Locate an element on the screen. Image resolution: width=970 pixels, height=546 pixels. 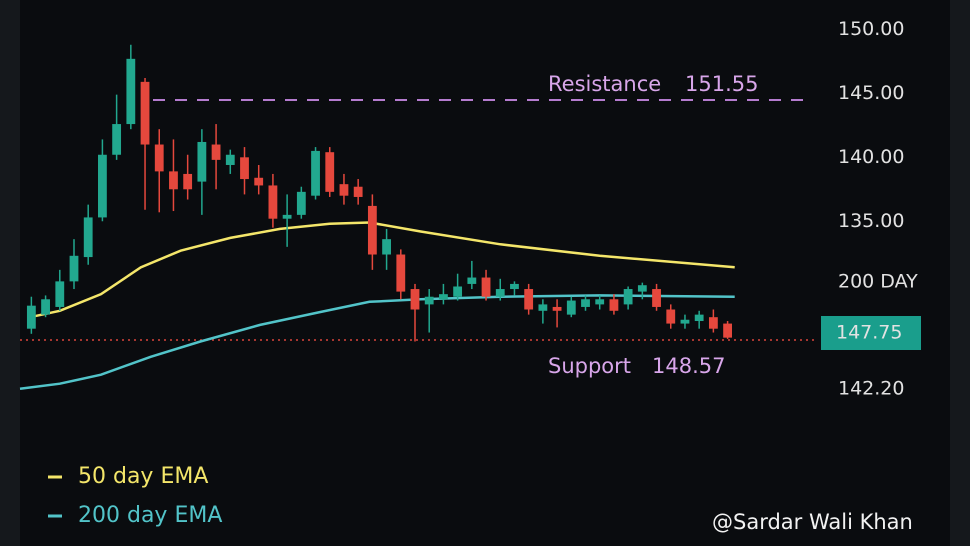
watermark: @Sardar Wali Khan is located at coordinates (812, 522).